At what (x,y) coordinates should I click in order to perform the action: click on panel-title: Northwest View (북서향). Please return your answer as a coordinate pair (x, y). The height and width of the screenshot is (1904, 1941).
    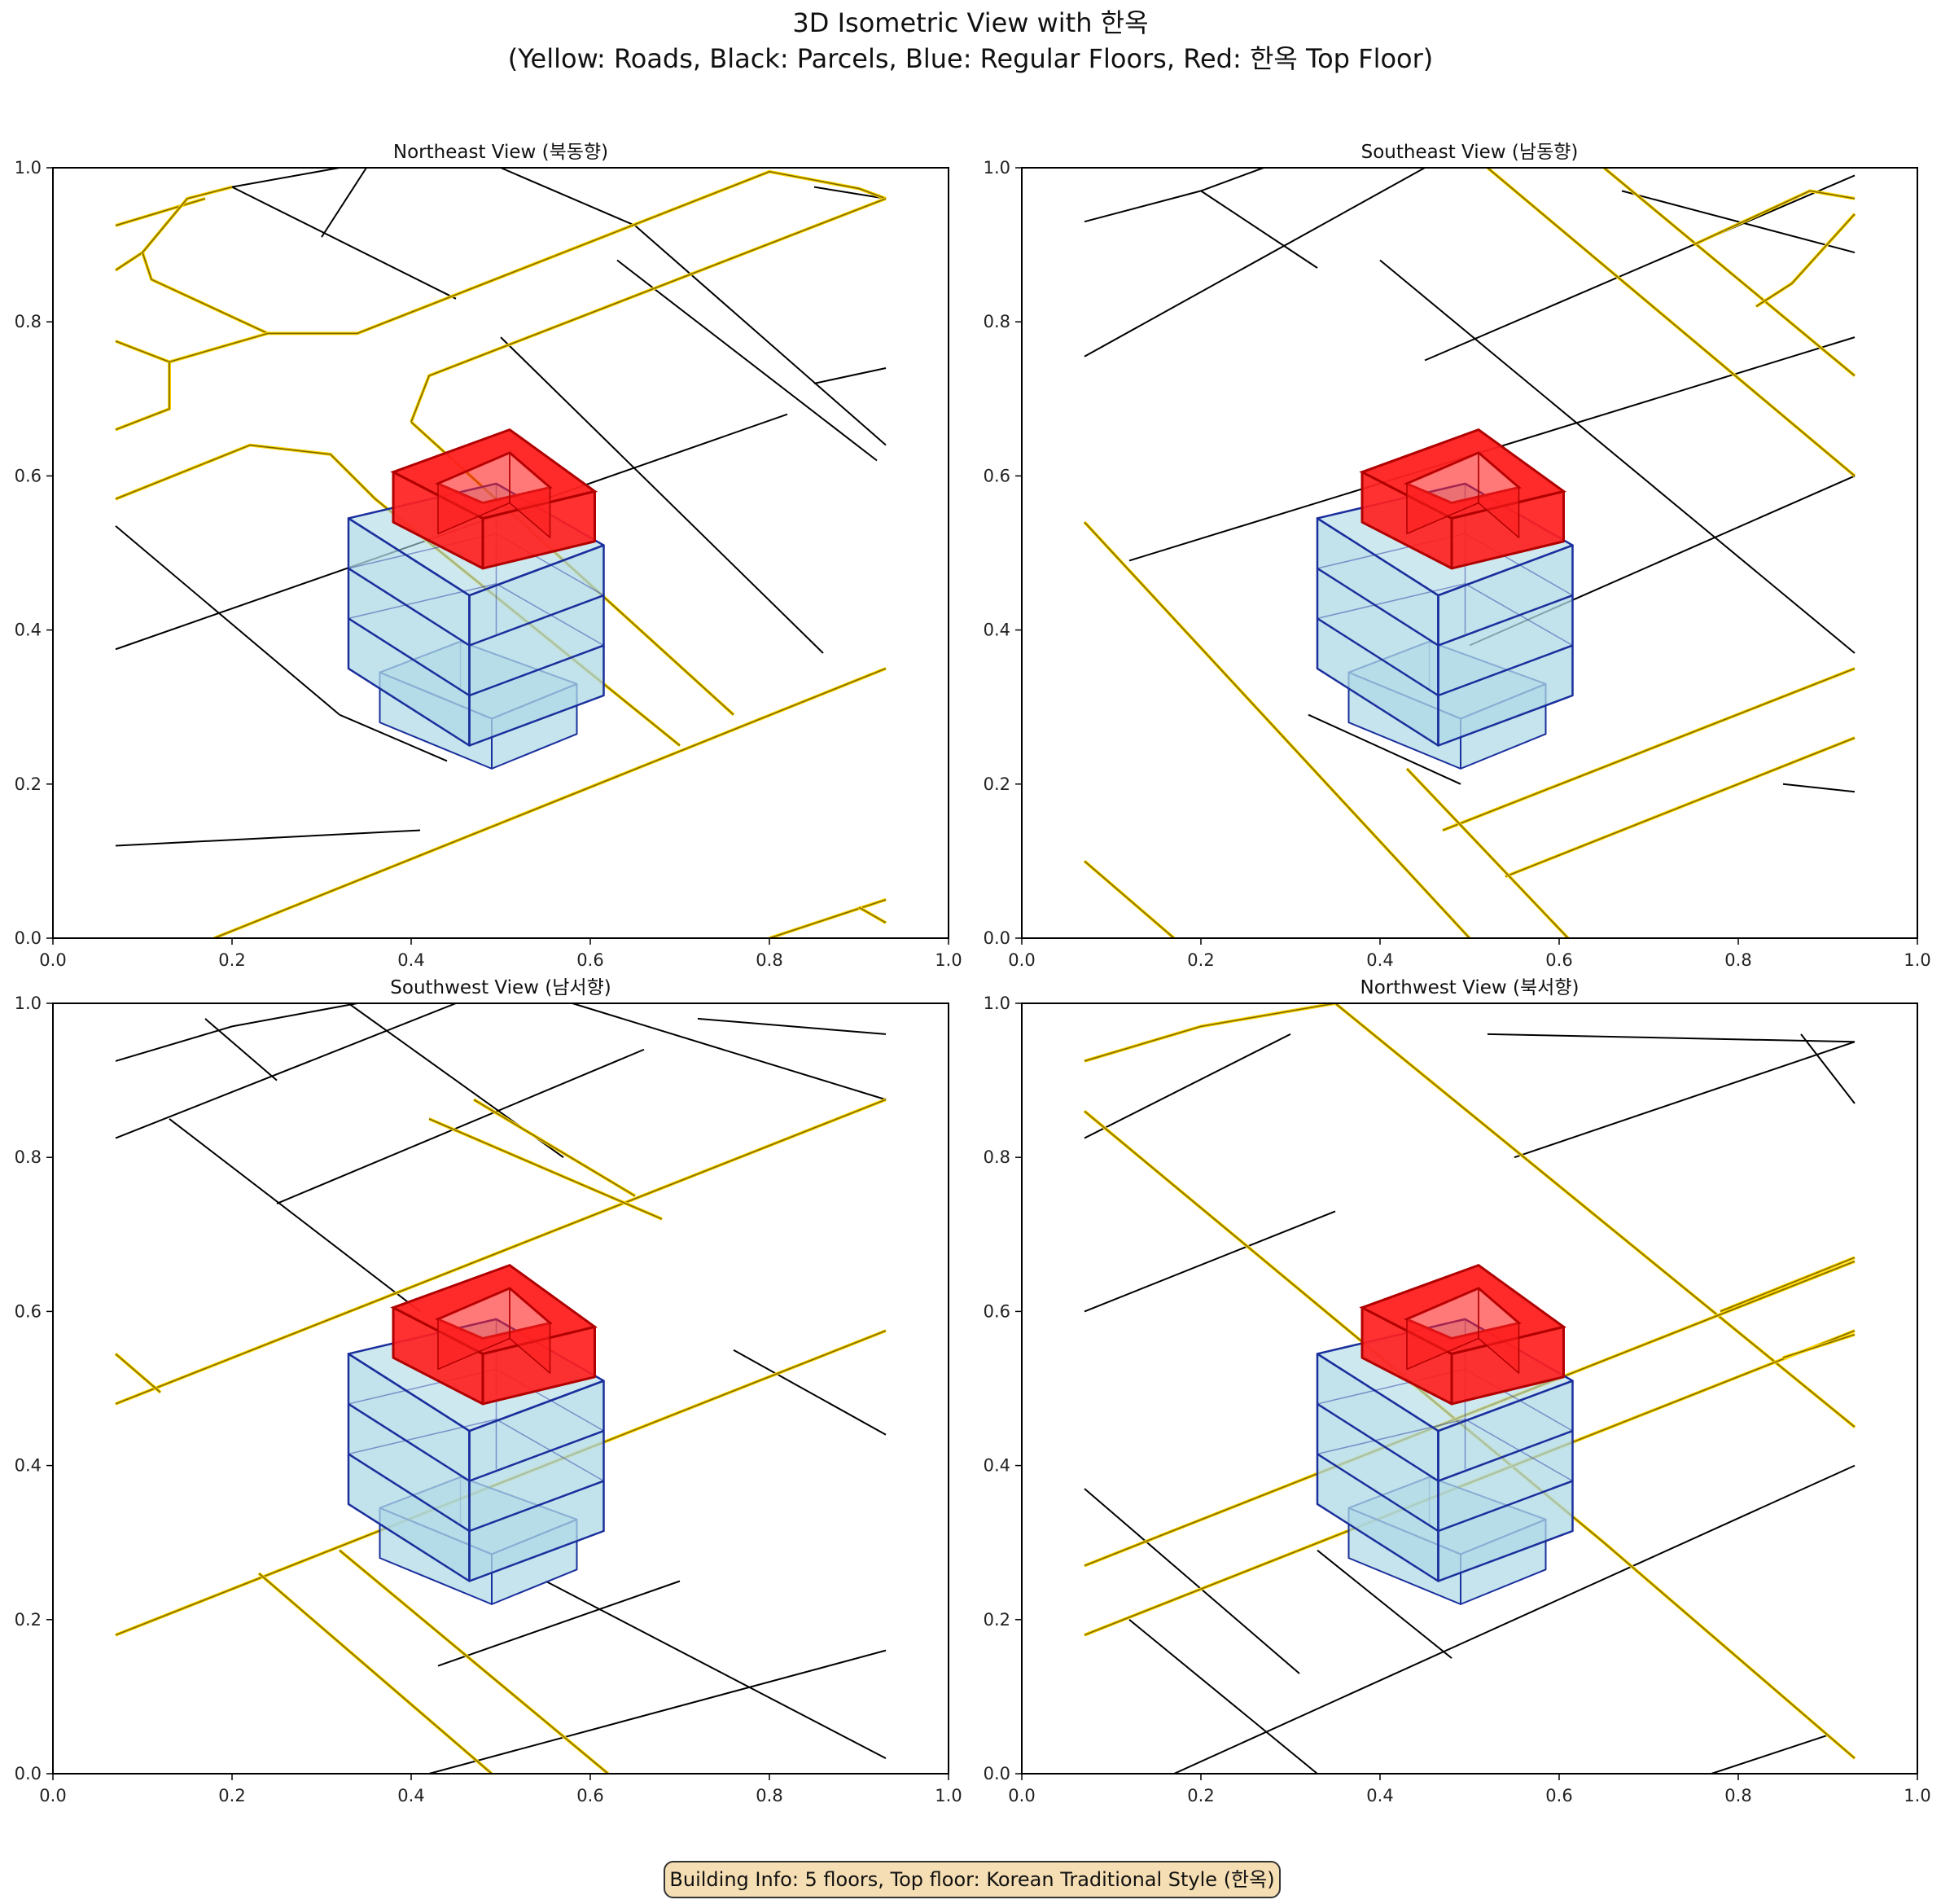
    Looking at the image, I should click on (1470, 987).